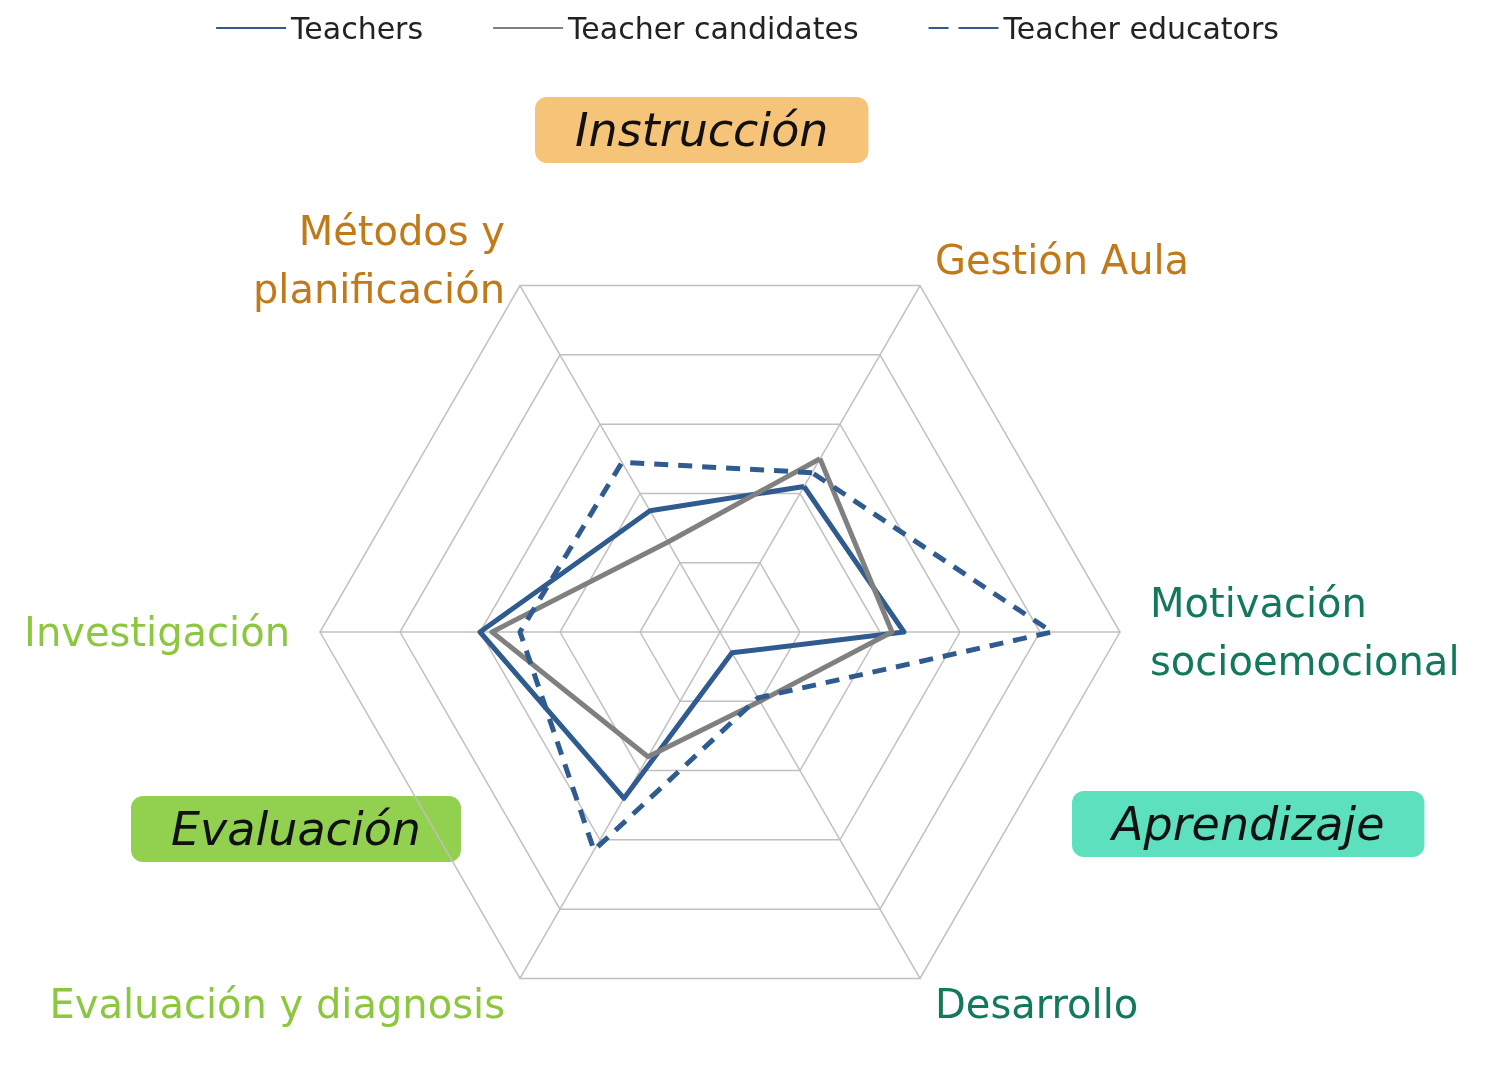 The width and height of the screenshot is (1495, 1067). What do you see at coordinates (1062, 259) in the screenshot?
I see `spoke-label: Gestión Aula` at bounding box center [1062, 259].